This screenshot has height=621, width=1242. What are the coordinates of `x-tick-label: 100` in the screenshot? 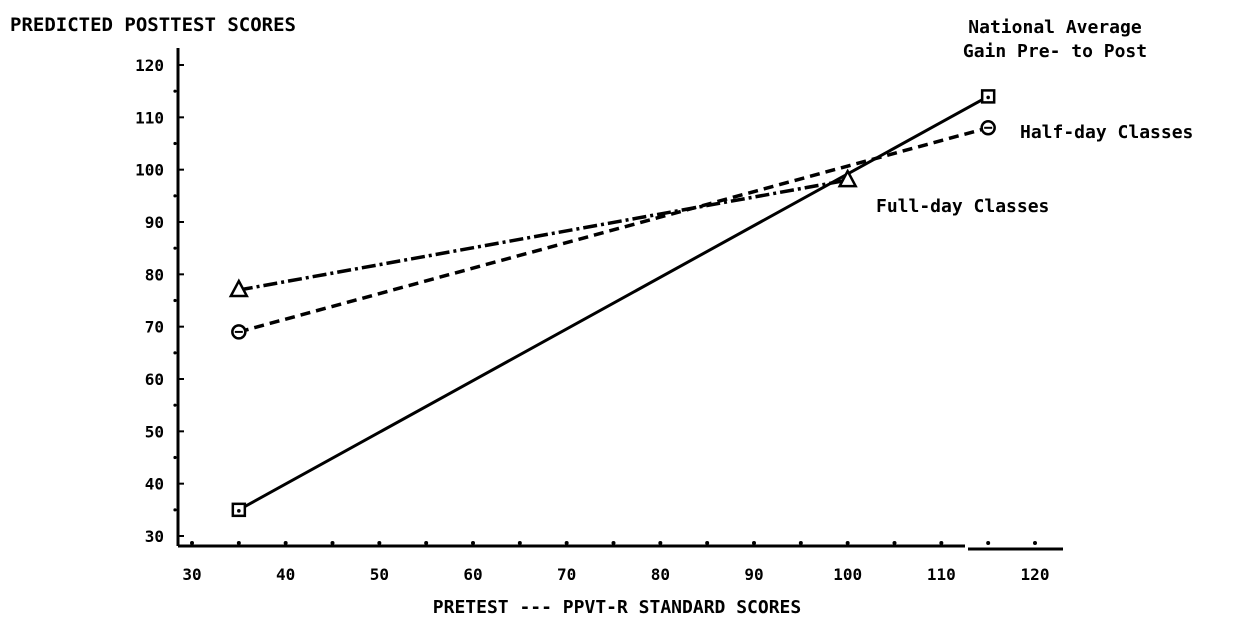 It's located at (847, 574).